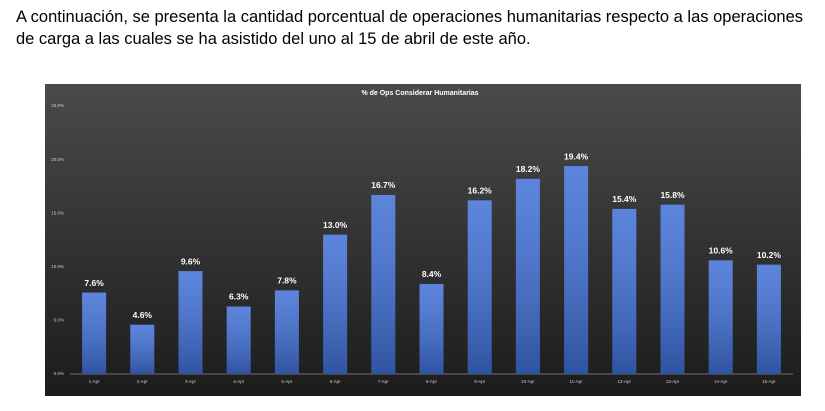 This screenshot has height=411, width=825. What do you see at coordinates (384, 381) in the screenshot?
I see `x-tick-label: 7-Apr` at bounding box center [384, 381].